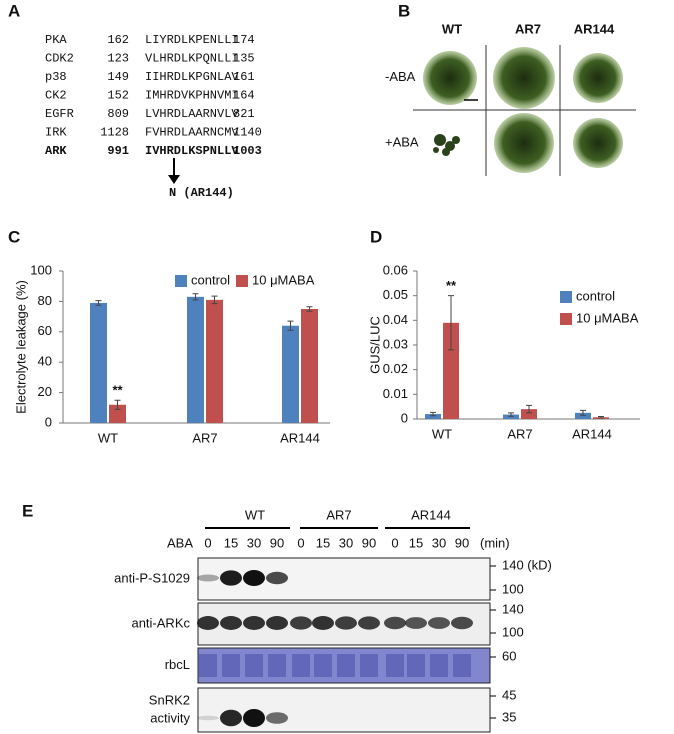 Image resolution: width=674 pixels, height=734 pixels. I want to click on blot-label: anti-P-S1029, so click(152, 577).